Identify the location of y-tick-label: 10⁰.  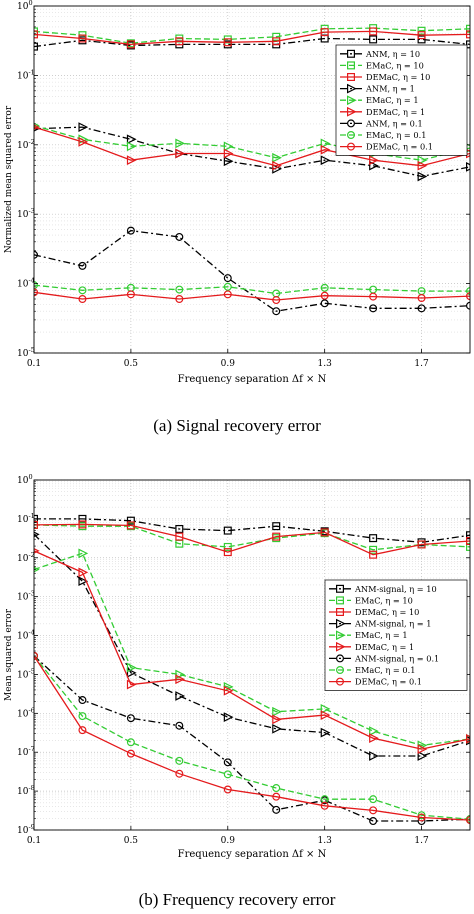
(25, 479).